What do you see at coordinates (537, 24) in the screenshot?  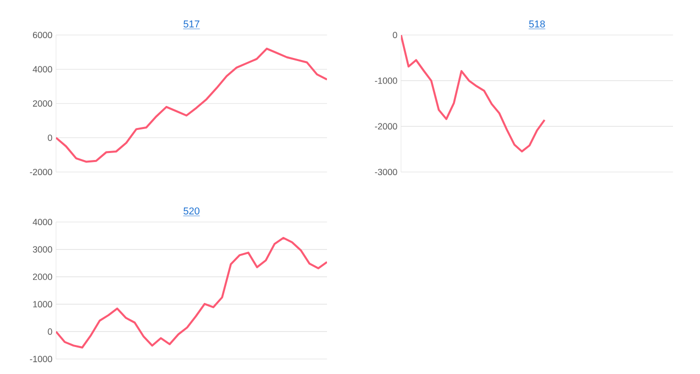 I see `chart-title: 518` at bounding box center [537, 24].